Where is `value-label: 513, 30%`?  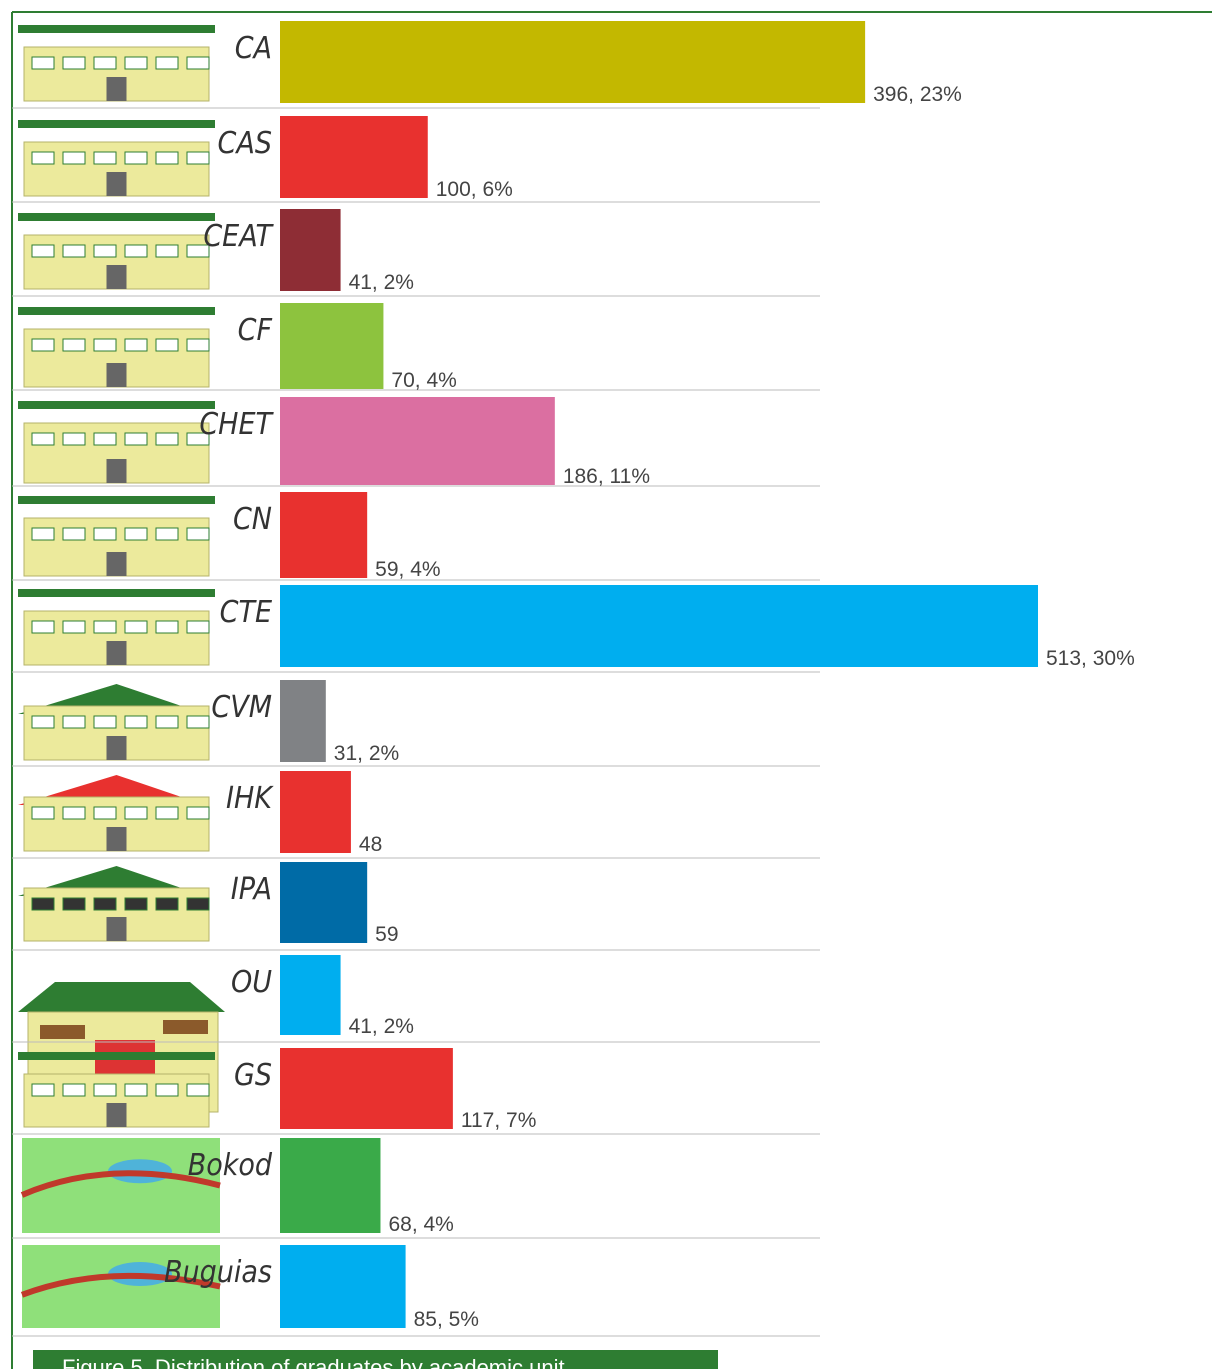
value-label: 513, 30% is located at coordinates (1090, 658).